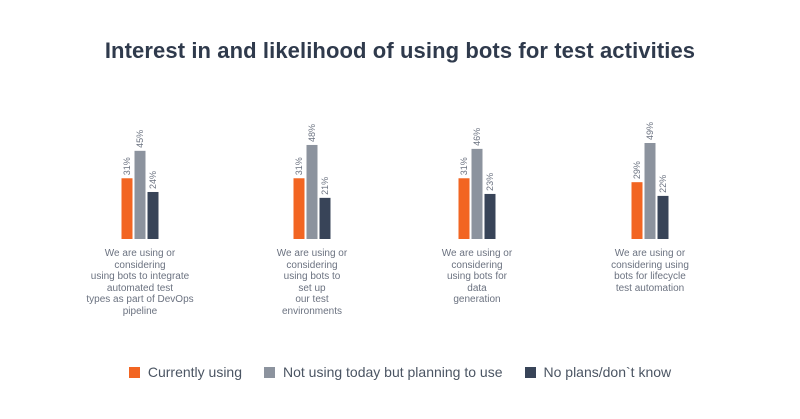 The height and width of the screenshot is (419, 800). Describe the element at coordinates (127, 166) in the screenshot. I see `data-label-currently-using-group-1: 31%` at that location.